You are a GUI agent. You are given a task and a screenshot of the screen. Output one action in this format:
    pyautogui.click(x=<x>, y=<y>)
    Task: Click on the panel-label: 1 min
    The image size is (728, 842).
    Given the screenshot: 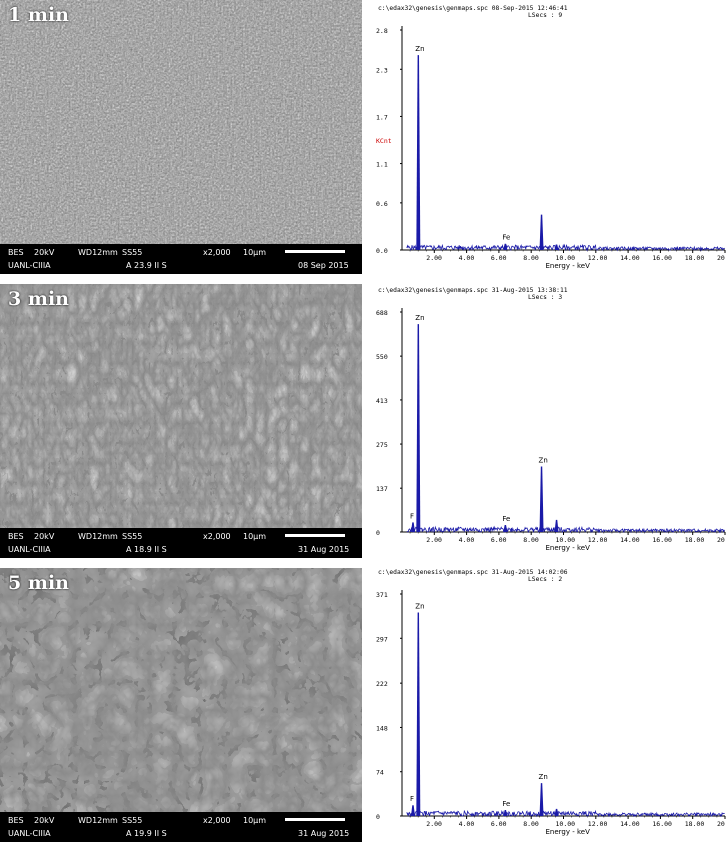 What is the action you would take?
    pyautogui.click(x=38, y=15)
    